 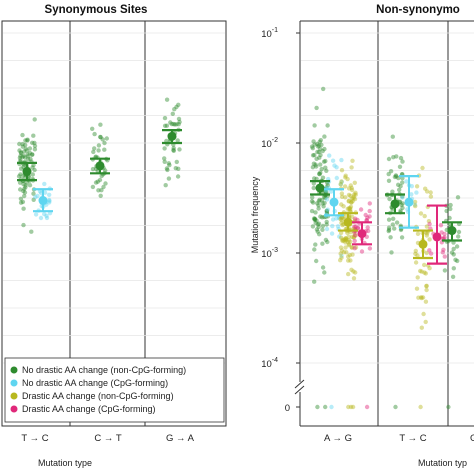 I want to click on right-panel-title: Non-synonymo, so click(x=418, y=10).